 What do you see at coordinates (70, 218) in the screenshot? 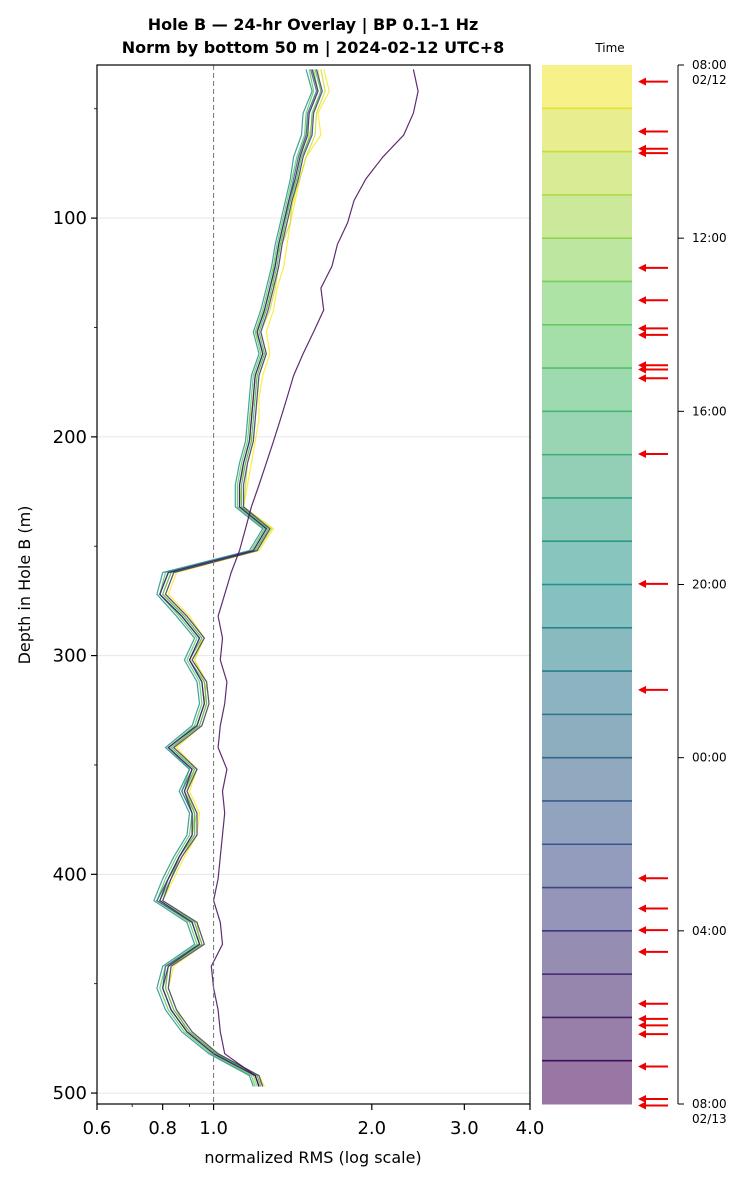
I see `y-tick-label: 100` at bounding box center [70, 218].